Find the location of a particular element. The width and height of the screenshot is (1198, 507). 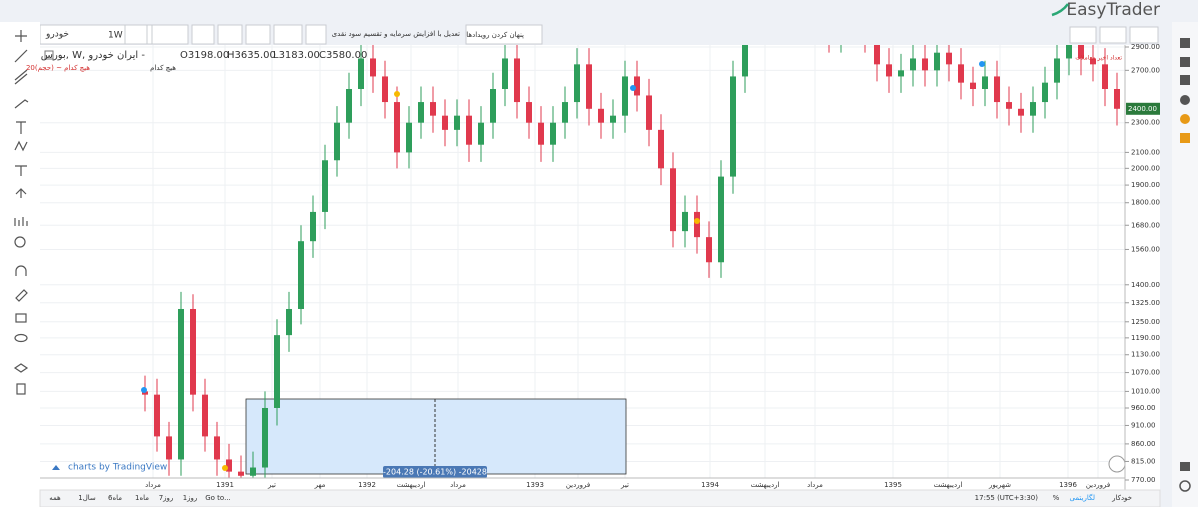

hide-events: پنهان کردن رویدادها is located at coordinates (495, 35).